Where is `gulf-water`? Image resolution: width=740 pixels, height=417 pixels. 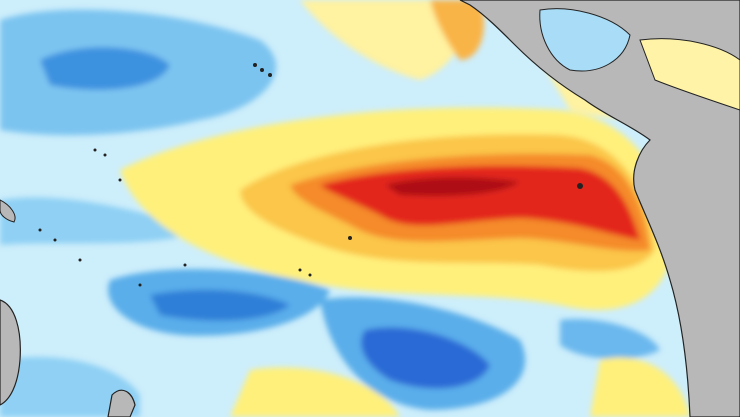 gulf-water is located at coordinates (585, 40).